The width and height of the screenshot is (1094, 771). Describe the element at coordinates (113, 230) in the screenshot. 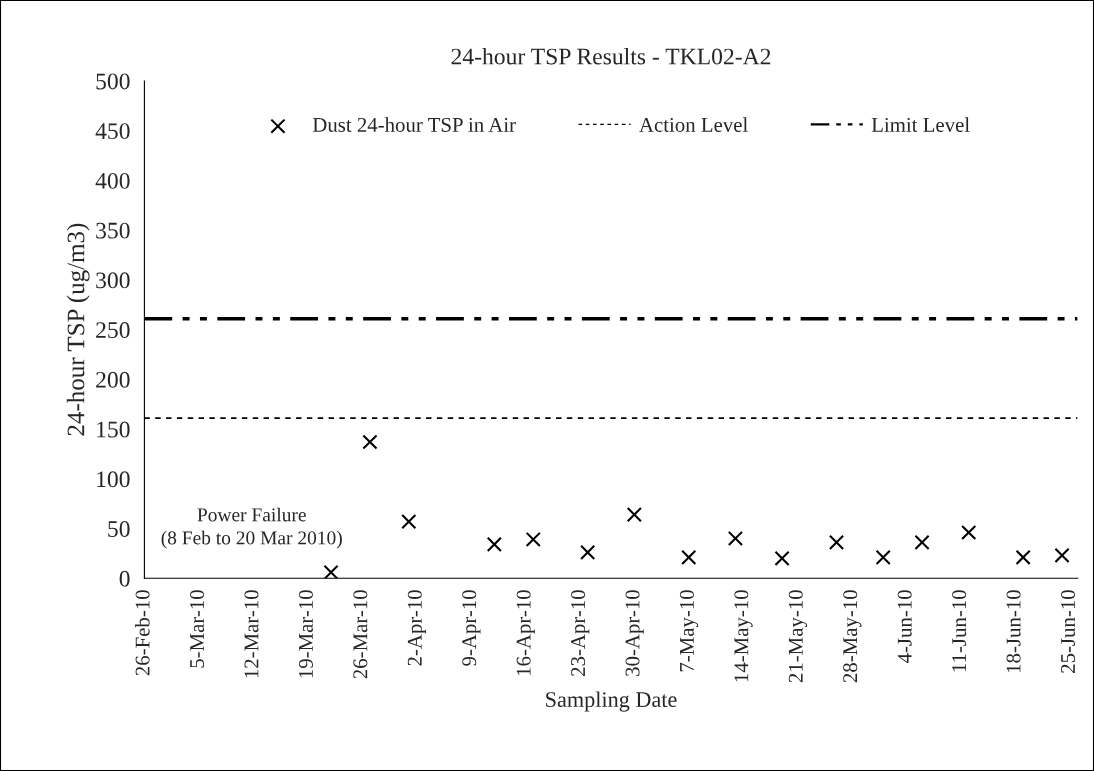

I see `y-tick-label: 350` at that location.